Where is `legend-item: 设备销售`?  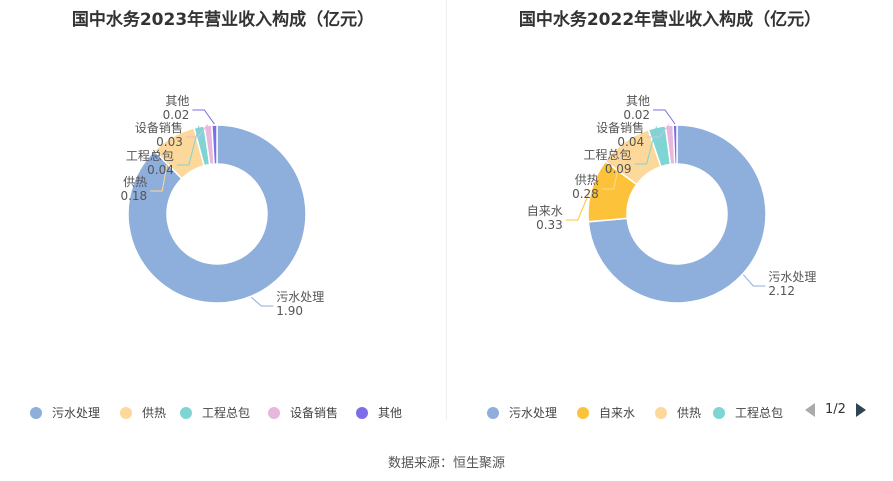 legend-item: 设备销售 is located at coordinates (303, 412).